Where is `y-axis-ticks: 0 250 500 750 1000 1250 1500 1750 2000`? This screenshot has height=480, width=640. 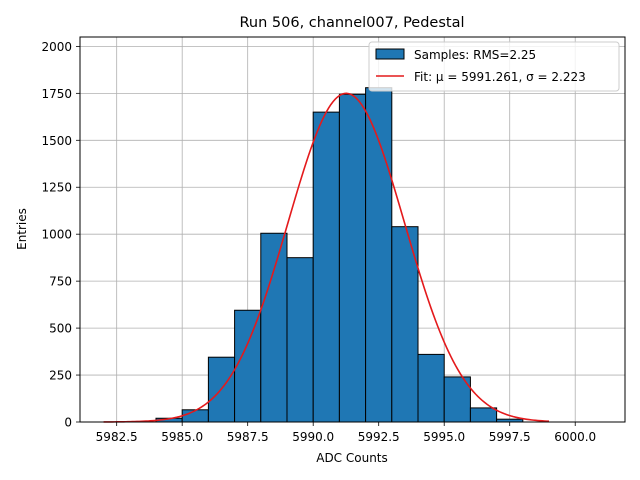 y-axis-ticks: 0 250 500 750 1000 1250 1500 1750 2000 is located at coordinates (60, 235).